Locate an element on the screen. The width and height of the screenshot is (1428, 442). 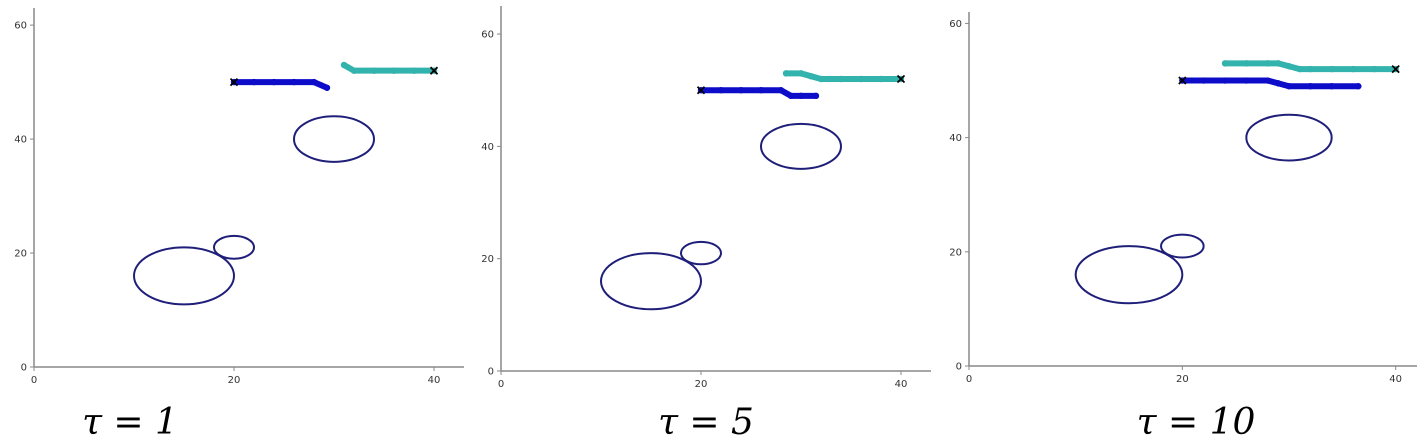
panel-caption: τ = 1 is located at coordinates (130, 422).